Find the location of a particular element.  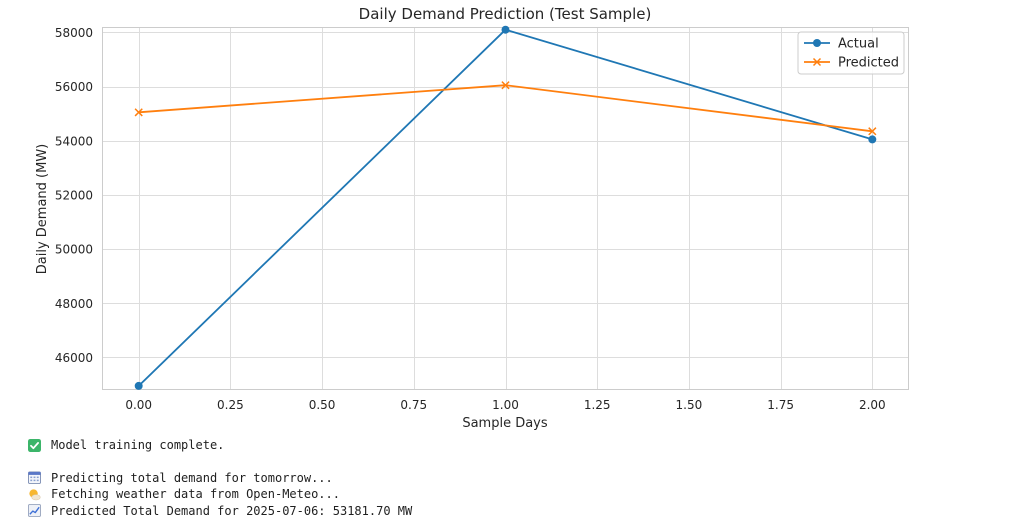

x-axis-label: Sample Days is located at coordinates (505, 423).